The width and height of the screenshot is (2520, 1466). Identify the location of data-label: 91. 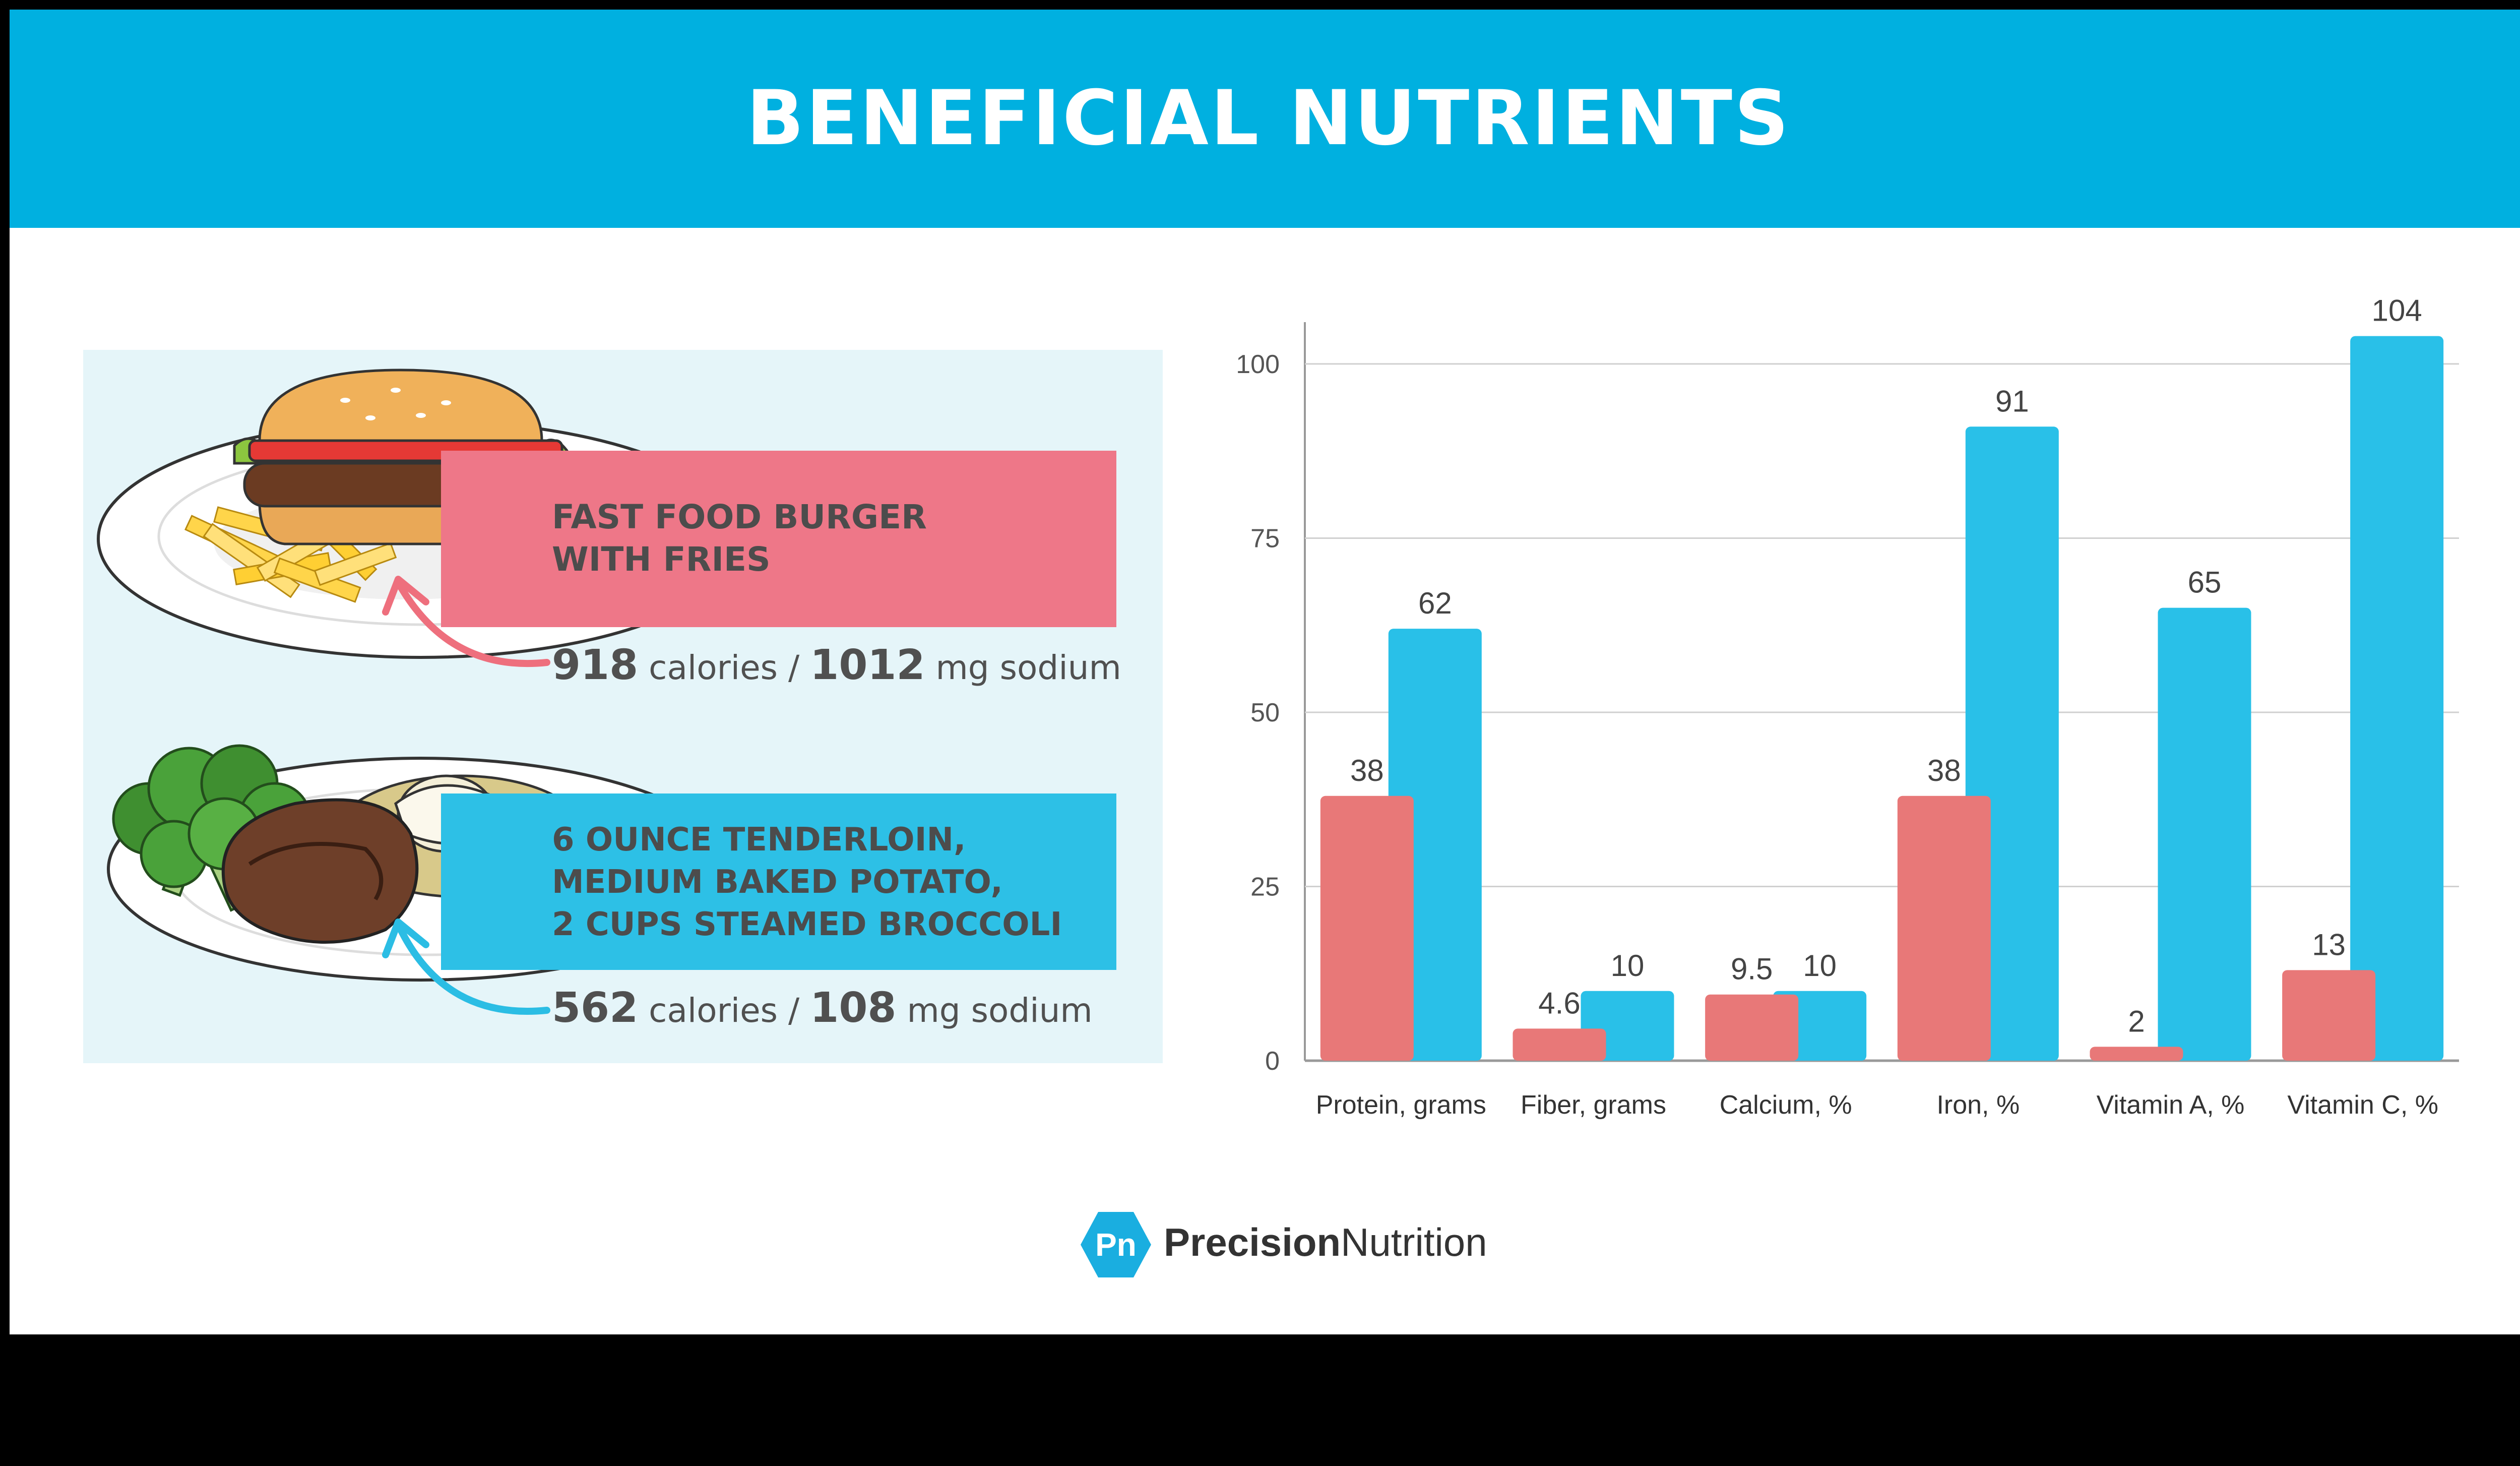
(2012, 401).